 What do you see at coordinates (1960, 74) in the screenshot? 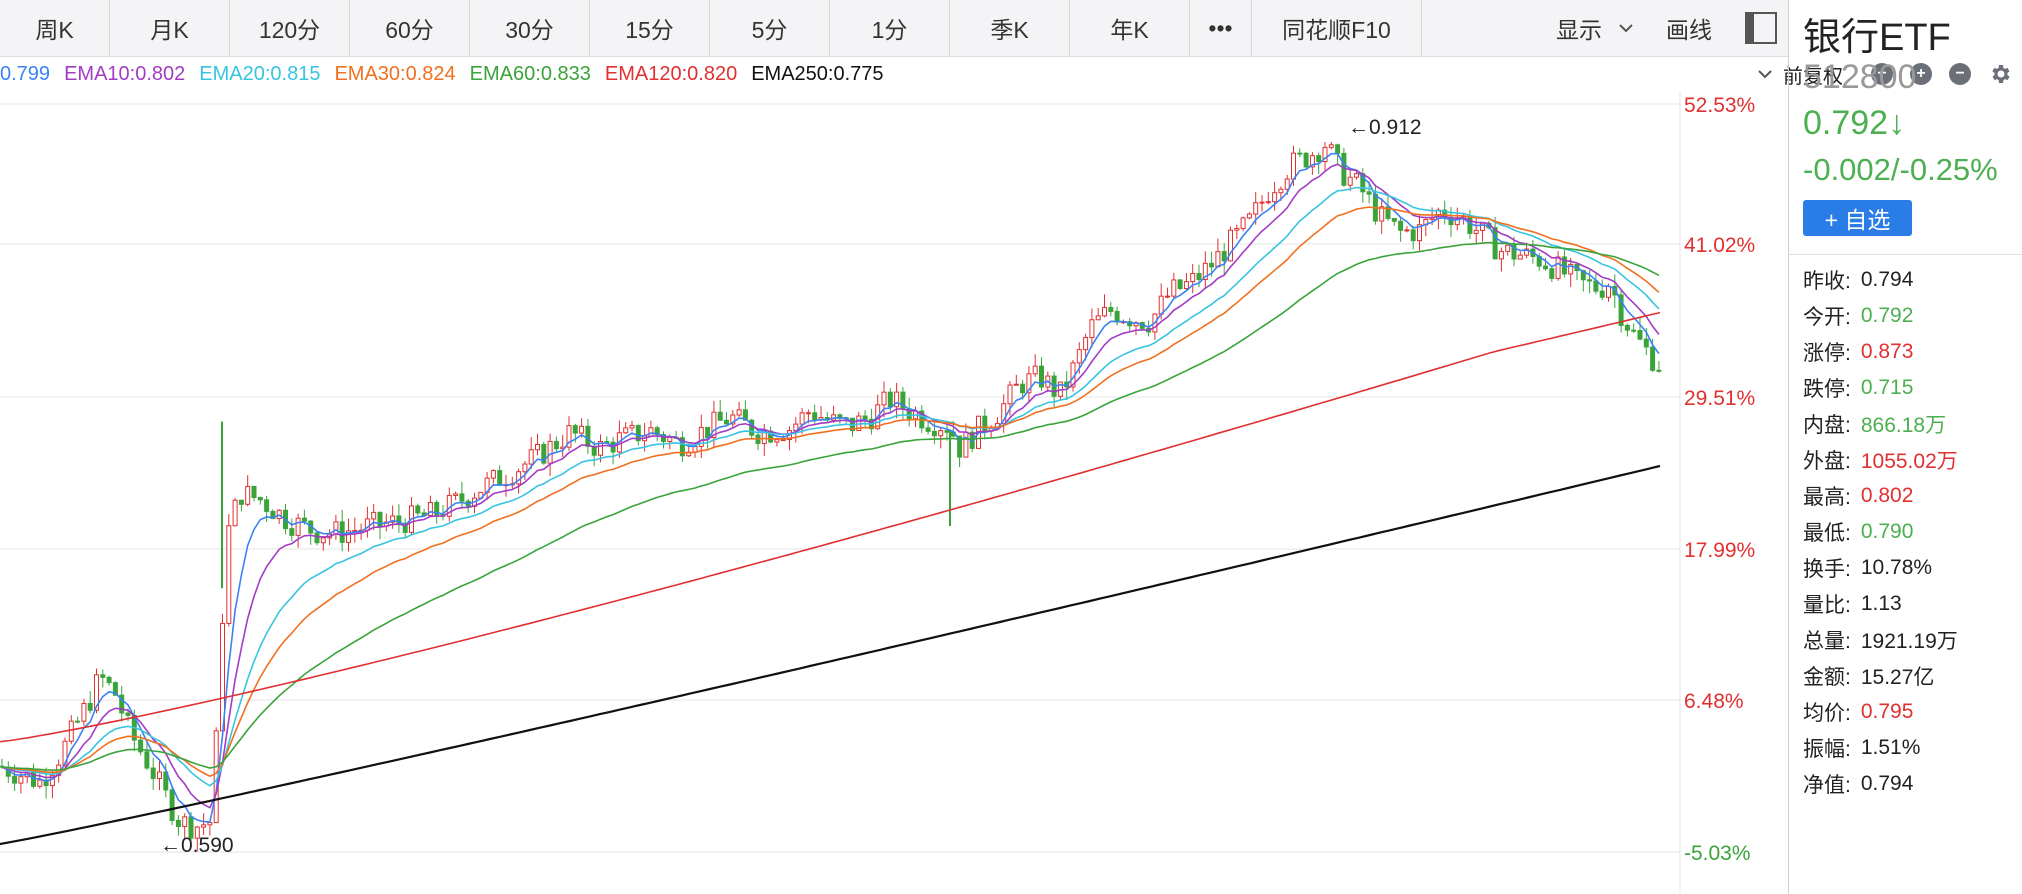
I see `minus-icon: −` at bounding box center [1960, 74].